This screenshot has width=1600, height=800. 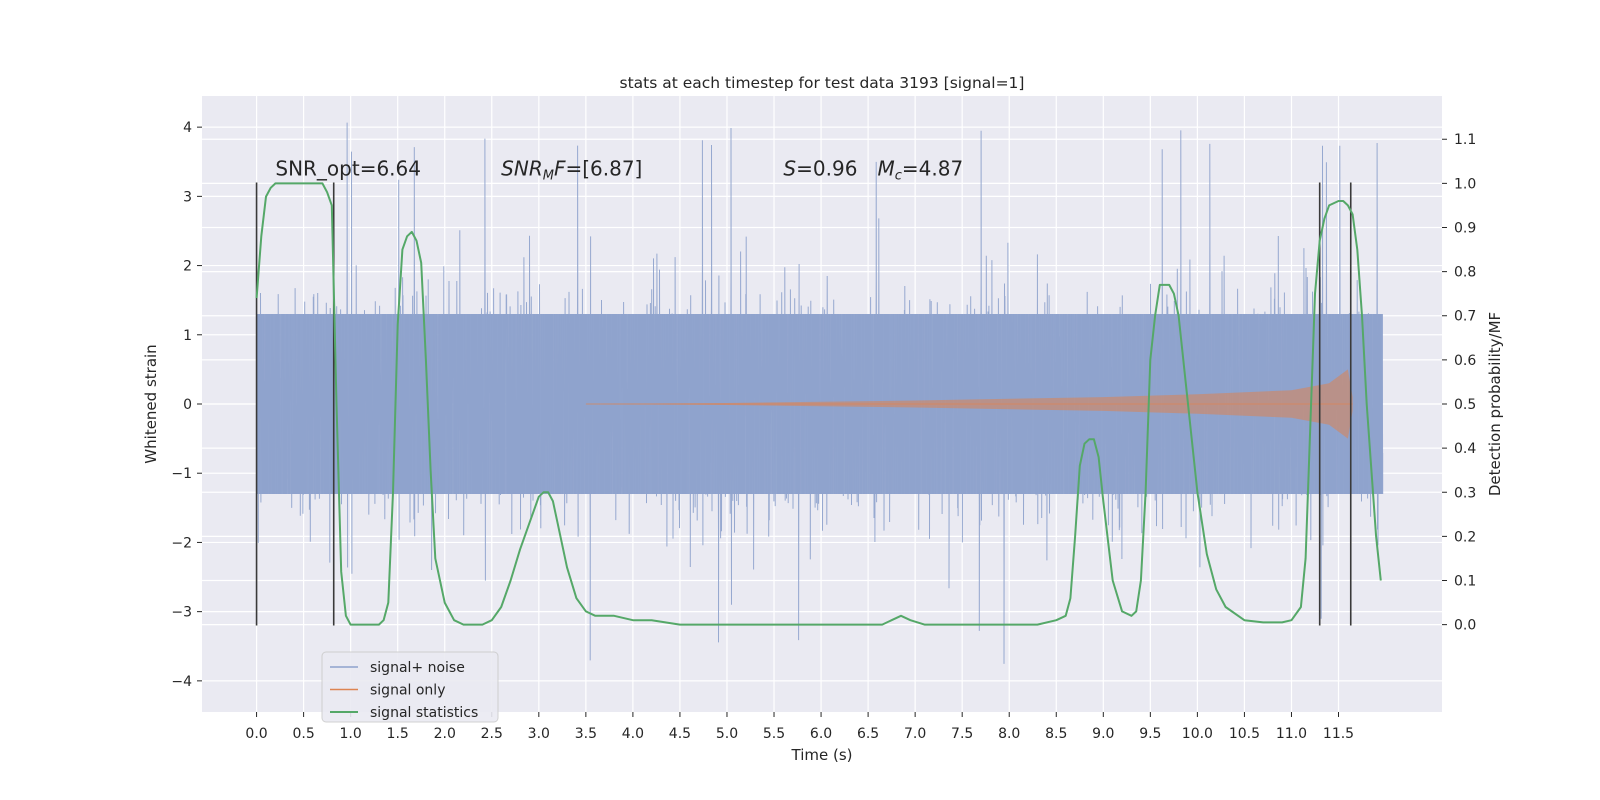 What do you see at coordinates (727, 734) in the screenshot?
I see `x-tick-label: 5.0` at bounding box center [727, 734].